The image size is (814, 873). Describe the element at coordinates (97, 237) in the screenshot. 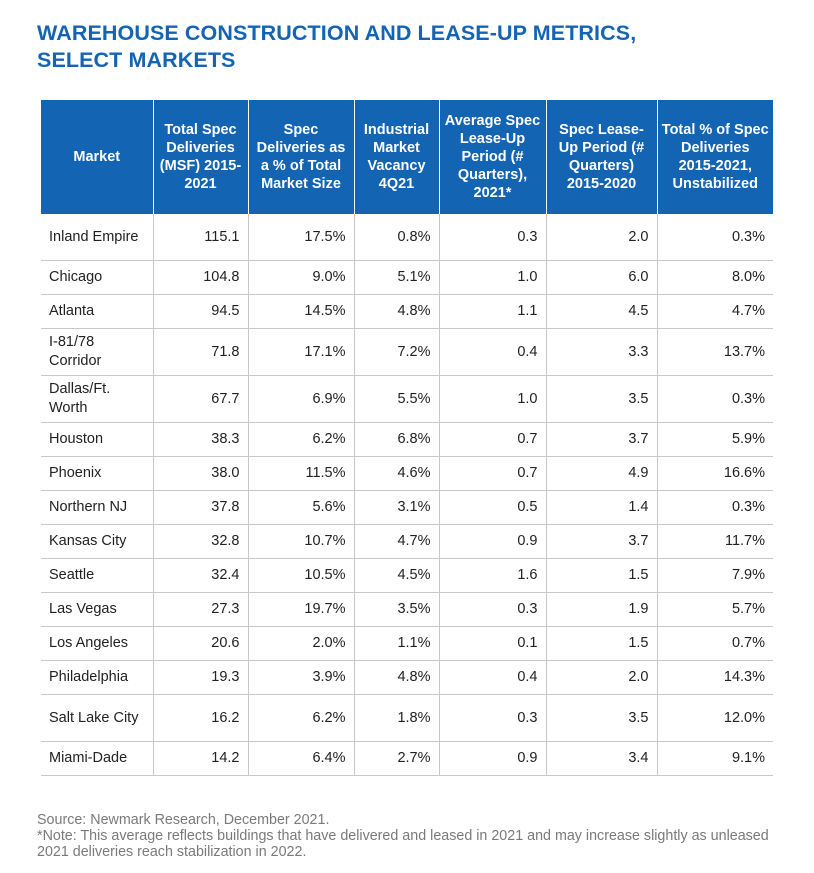

I see `market-name-cell: Inland Empire` at that location.